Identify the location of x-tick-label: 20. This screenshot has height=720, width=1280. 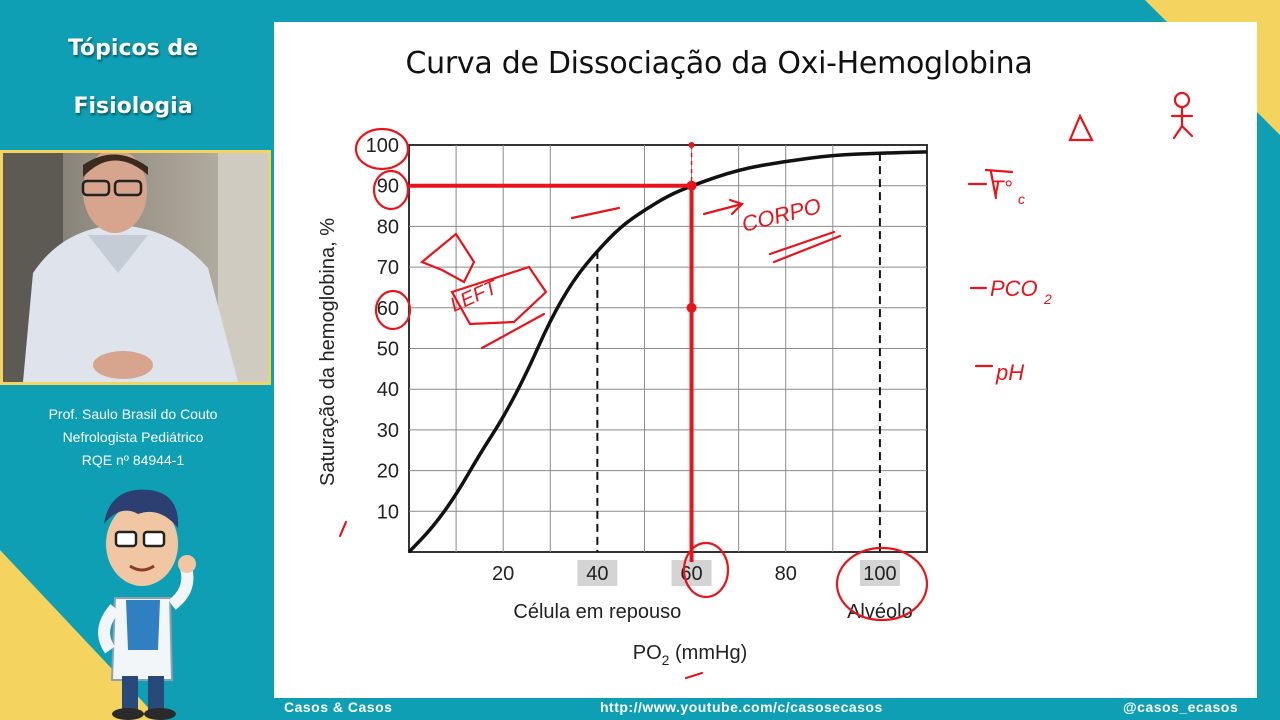
(503, 574).